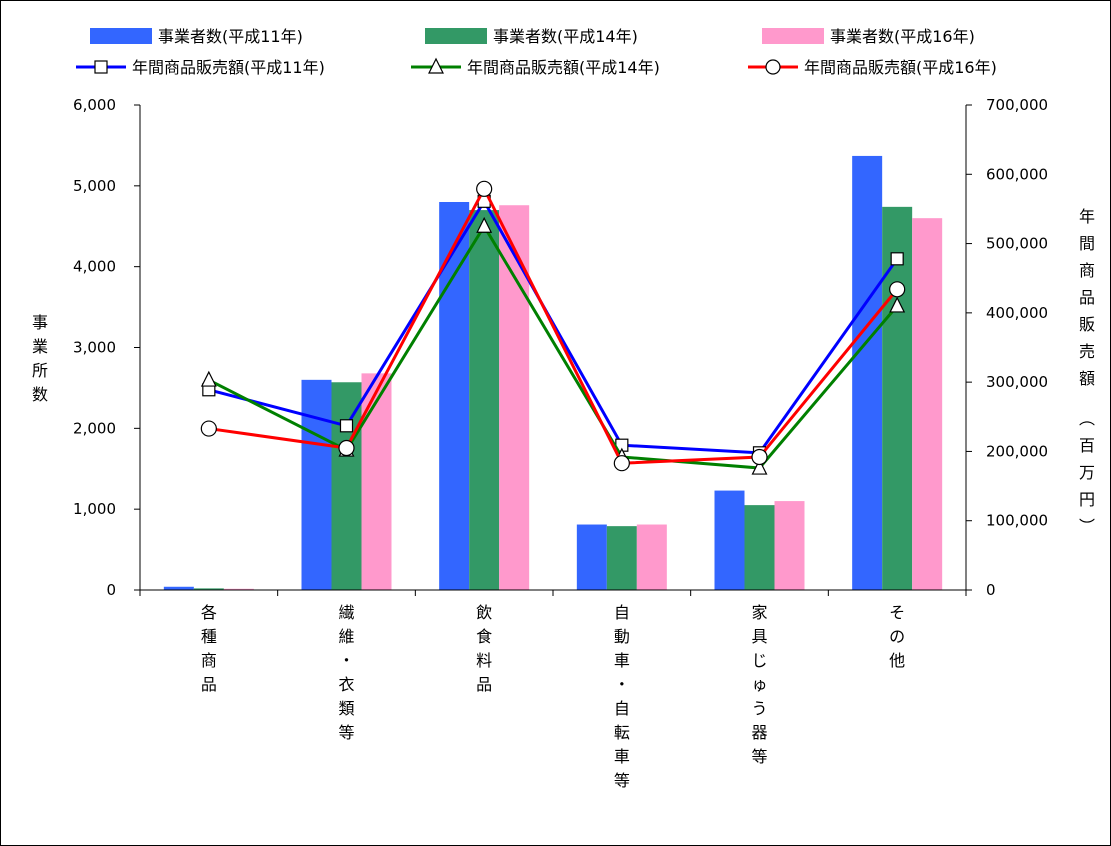  I want to click on bar-s1-c4, so click(759, 547).